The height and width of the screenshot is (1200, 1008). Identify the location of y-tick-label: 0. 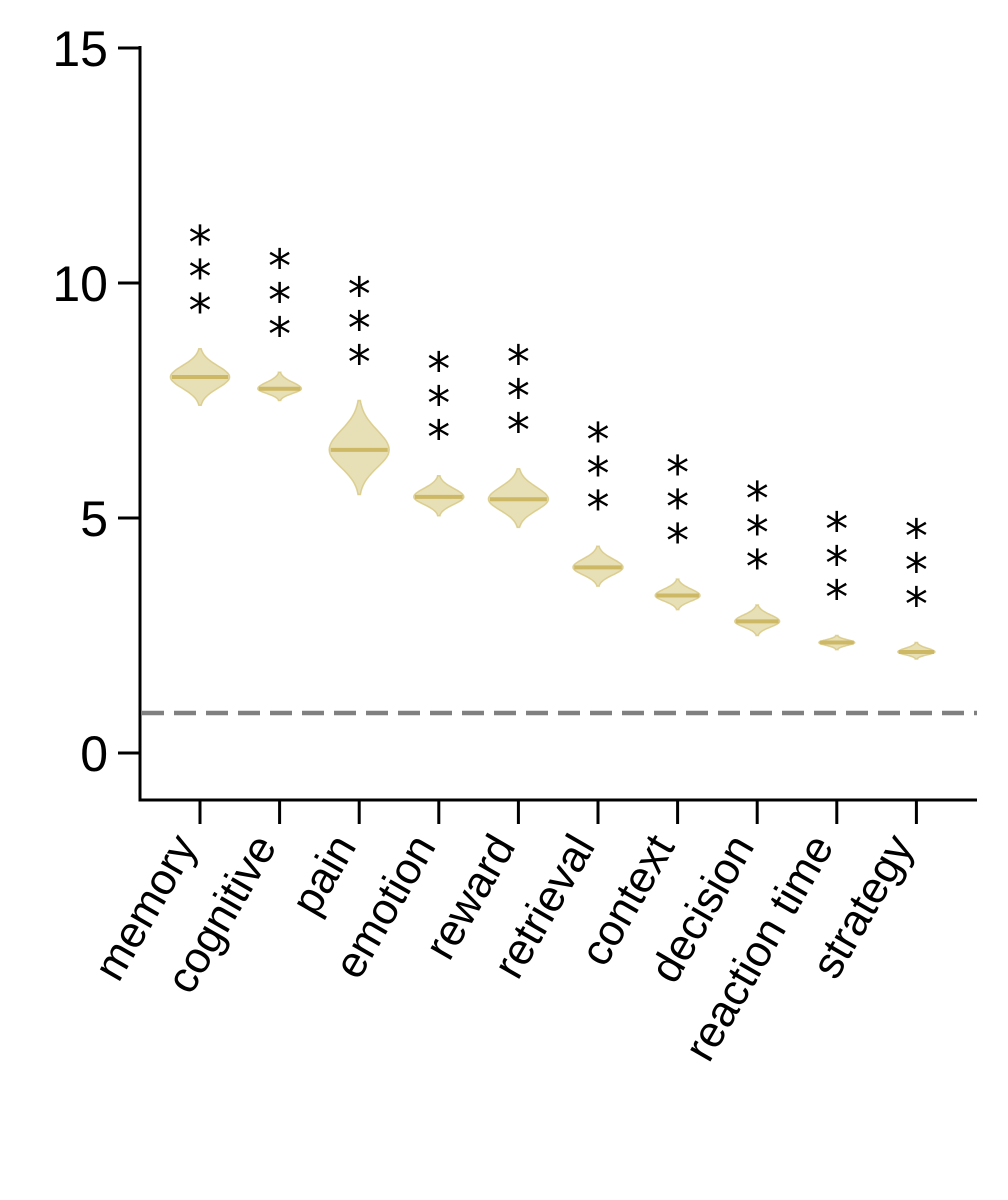
(94, 754).